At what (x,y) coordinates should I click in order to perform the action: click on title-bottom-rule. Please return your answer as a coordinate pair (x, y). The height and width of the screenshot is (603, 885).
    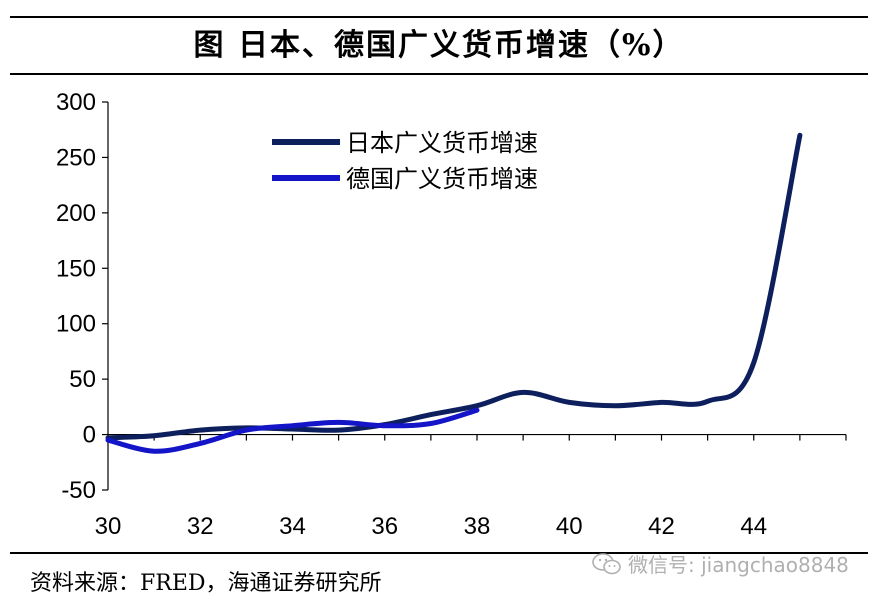
    Looking at the image, I should click on (439, 74).